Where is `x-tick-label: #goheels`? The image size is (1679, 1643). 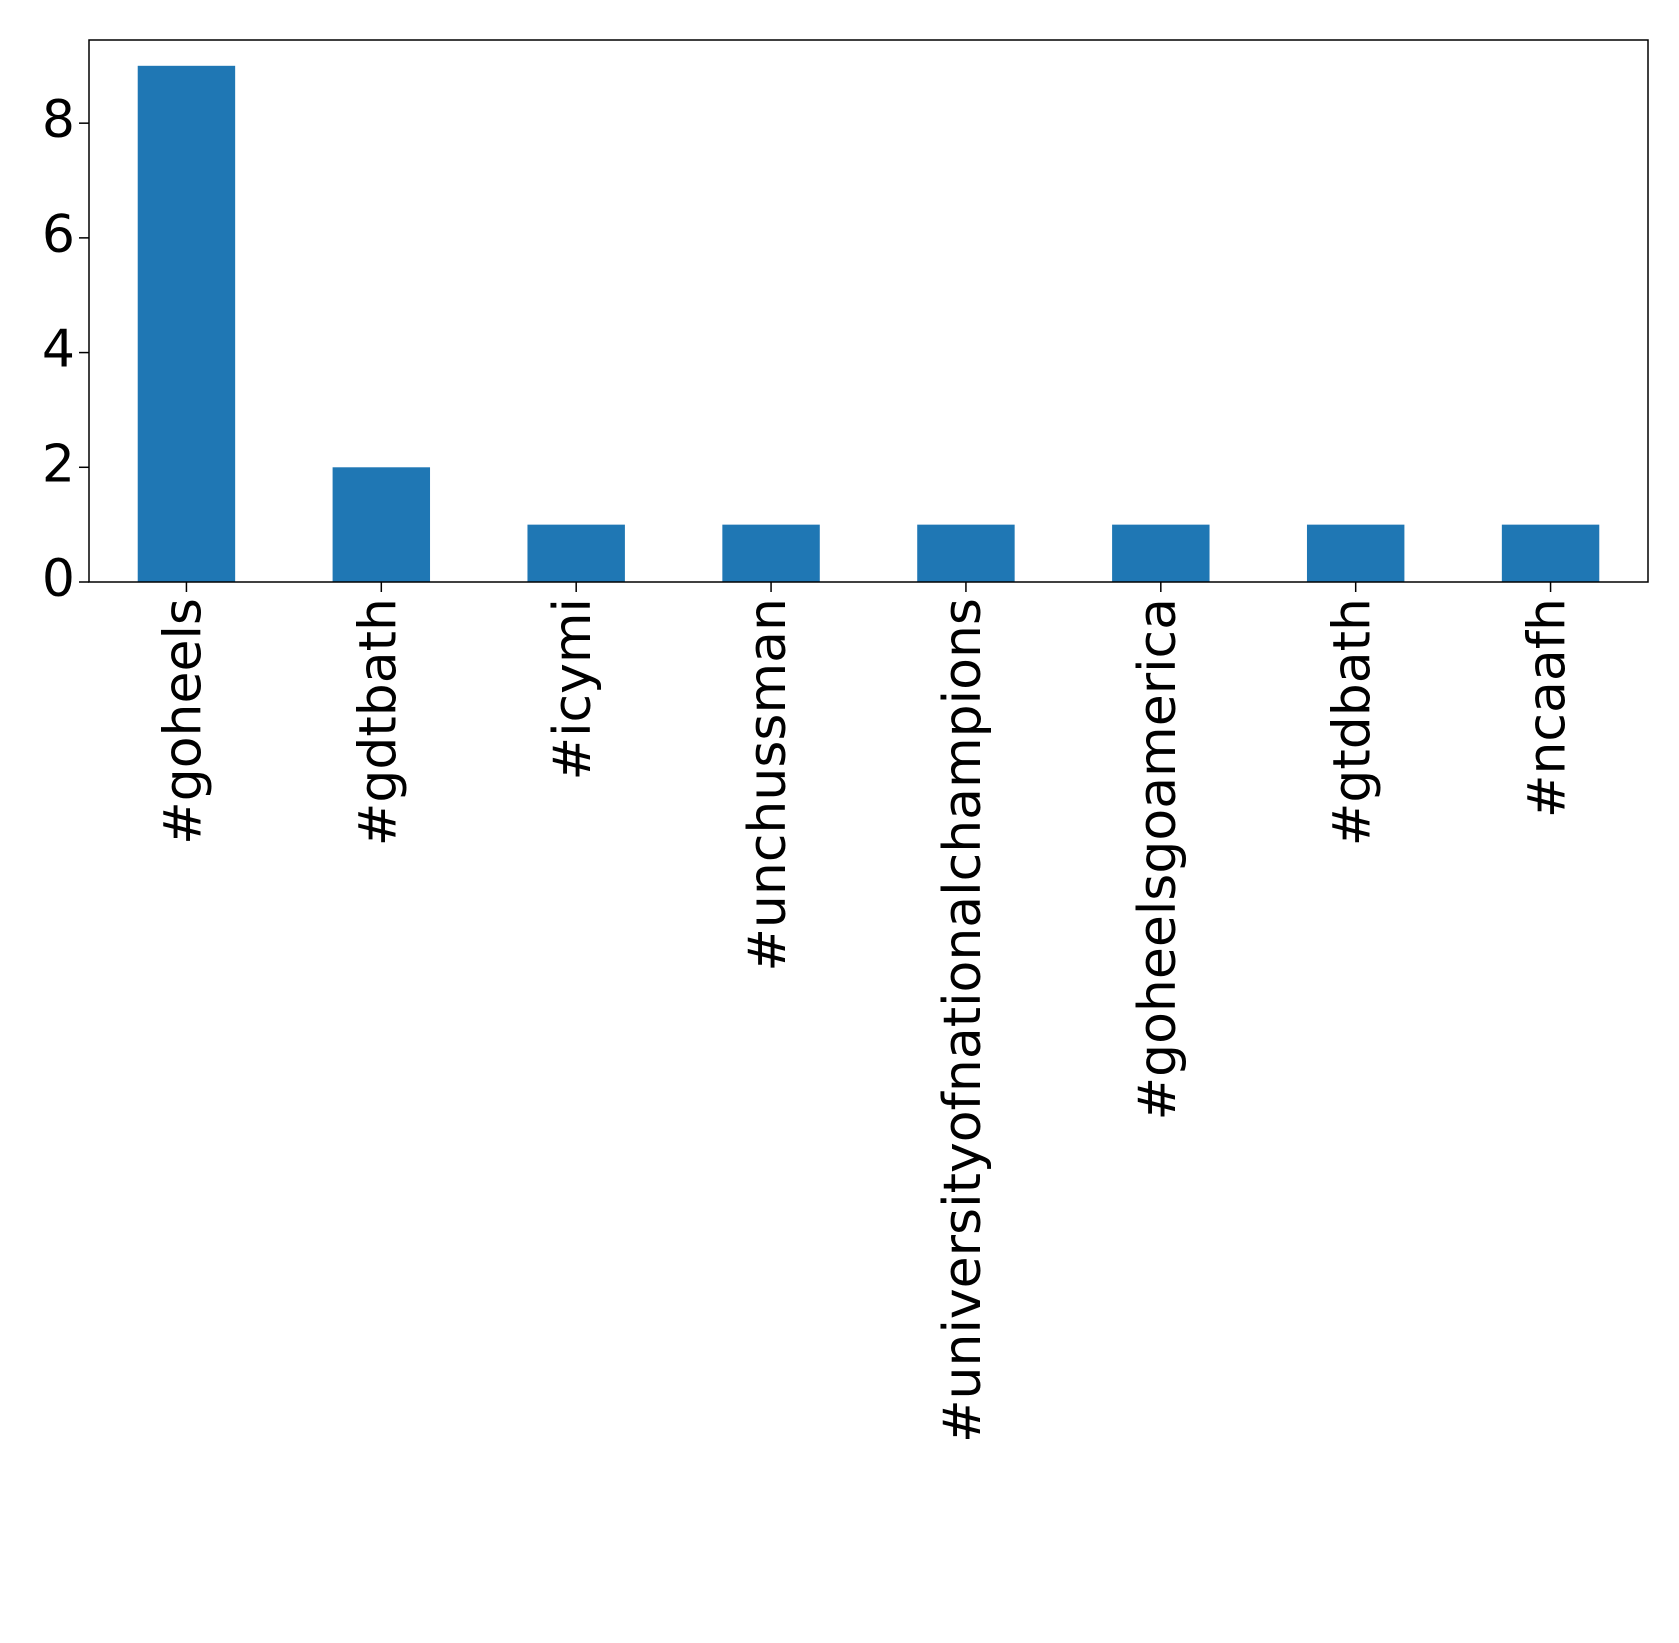 x-tick-label: #goheels is located at coordinates (183, 721).